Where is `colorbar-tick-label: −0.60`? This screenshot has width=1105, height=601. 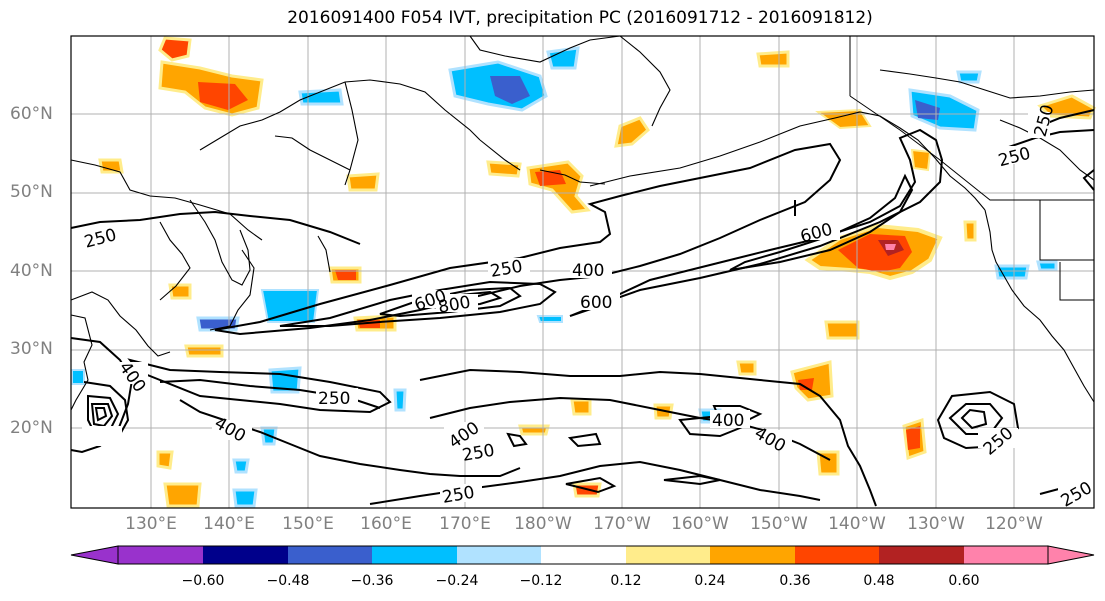
colorbar-tick-label: −0.60 is located at coordinates (203, 581).